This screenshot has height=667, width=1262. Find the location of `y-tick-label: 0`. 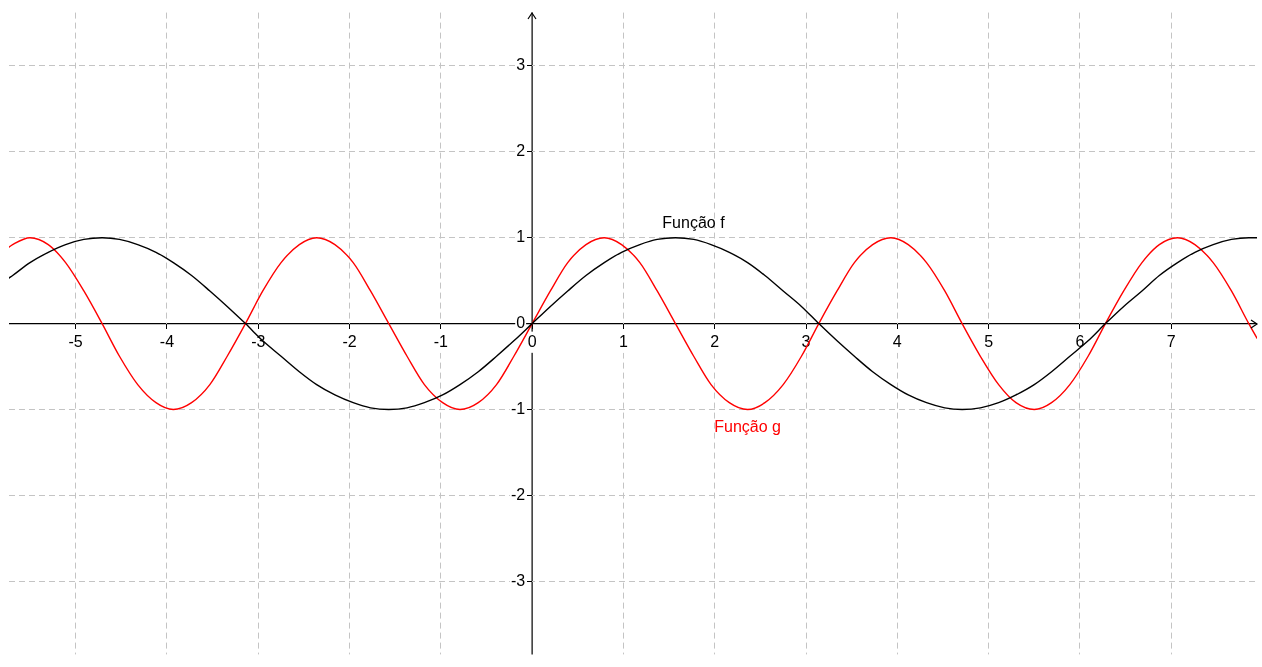

y-tick-label: 0 is located at coordinates (521, 323).